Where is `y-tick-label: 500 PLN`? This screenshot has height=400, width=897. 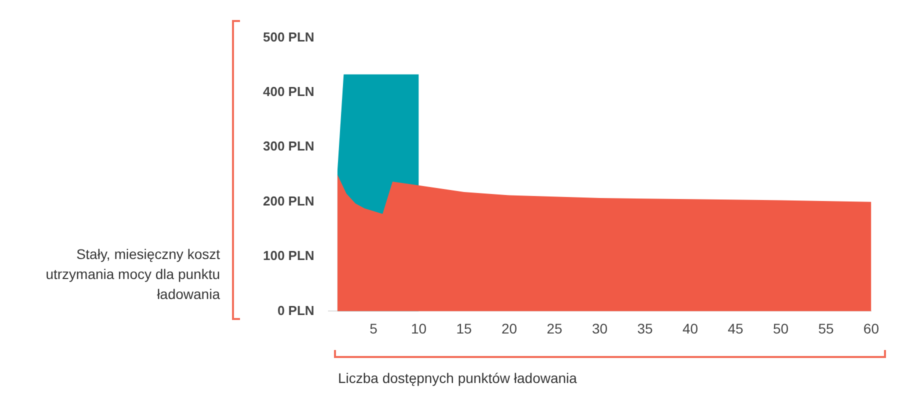
y-tick-label: 500 PLN is located at coordinates (288, 36).